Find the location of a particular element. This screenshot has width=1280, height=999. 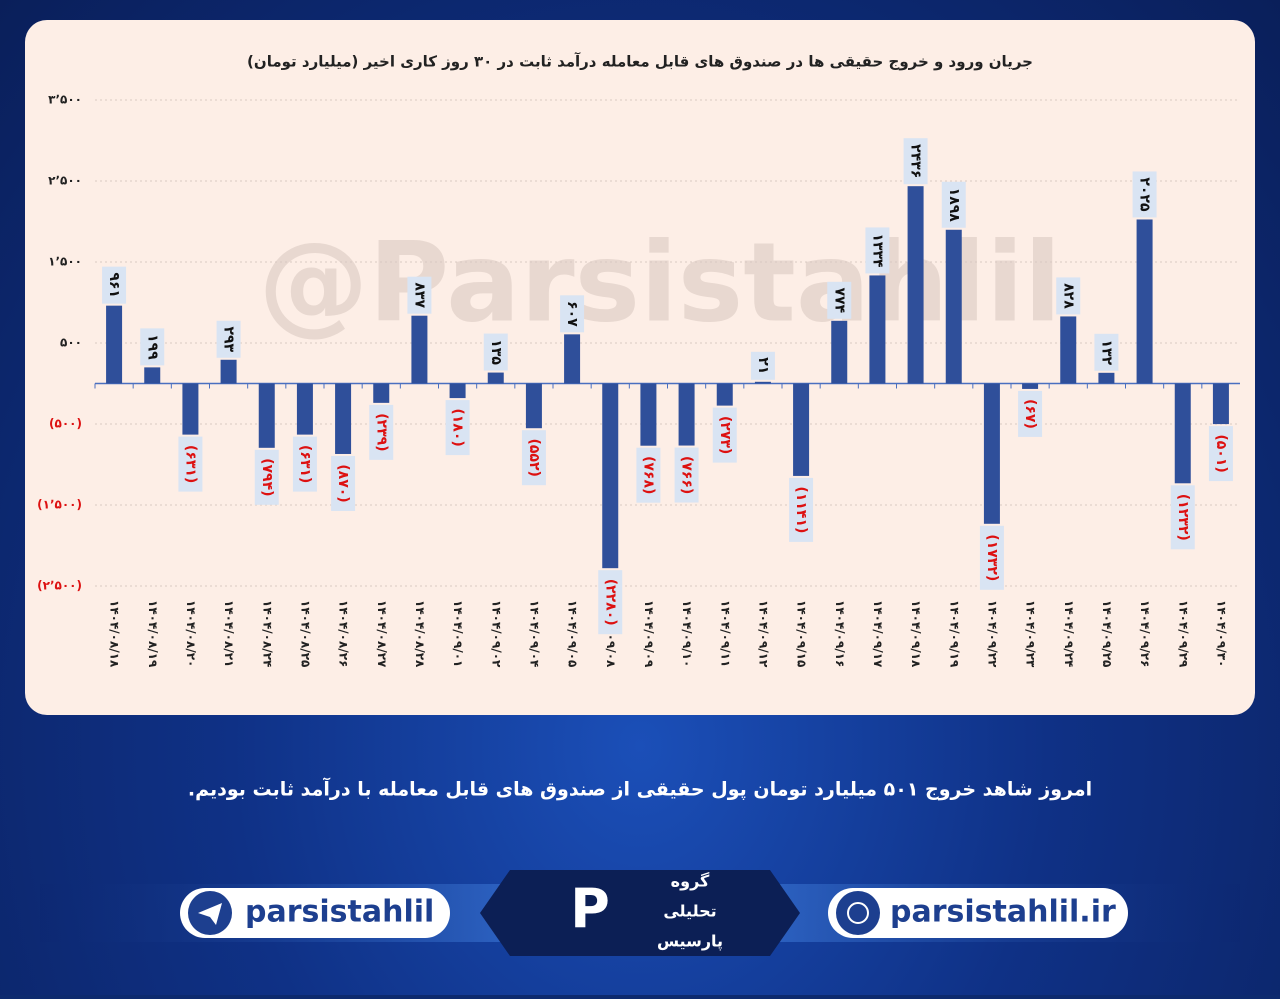

website-pill is located at coordinates (978, 913).